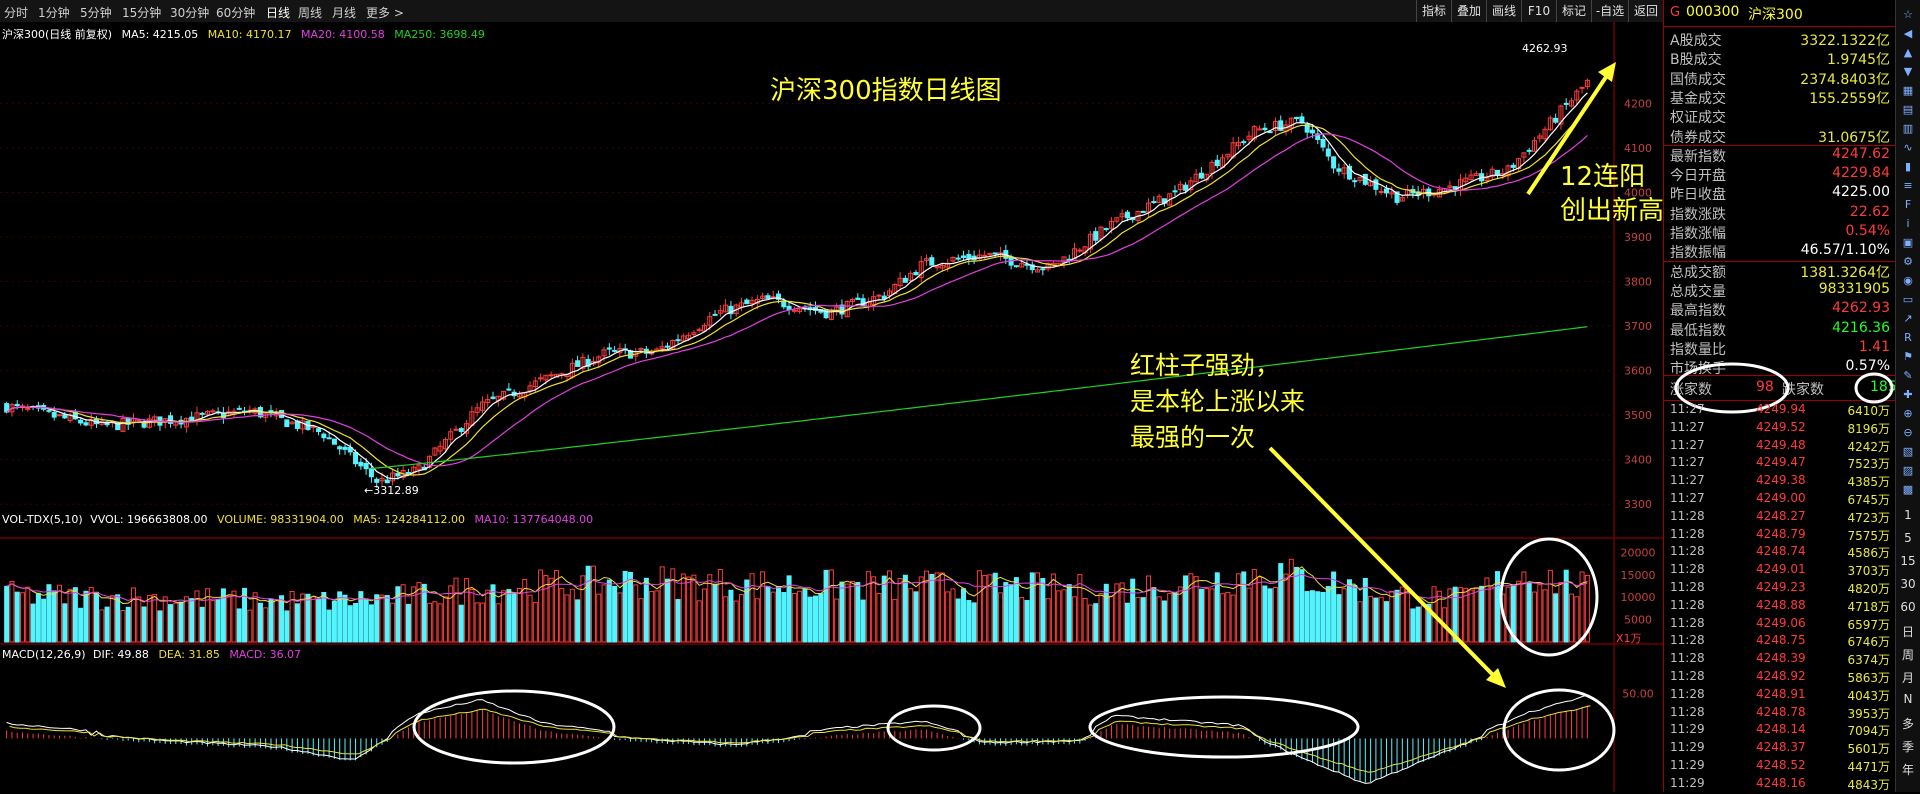  I want to click on period-shortcut: 30, so click(1908, 584).